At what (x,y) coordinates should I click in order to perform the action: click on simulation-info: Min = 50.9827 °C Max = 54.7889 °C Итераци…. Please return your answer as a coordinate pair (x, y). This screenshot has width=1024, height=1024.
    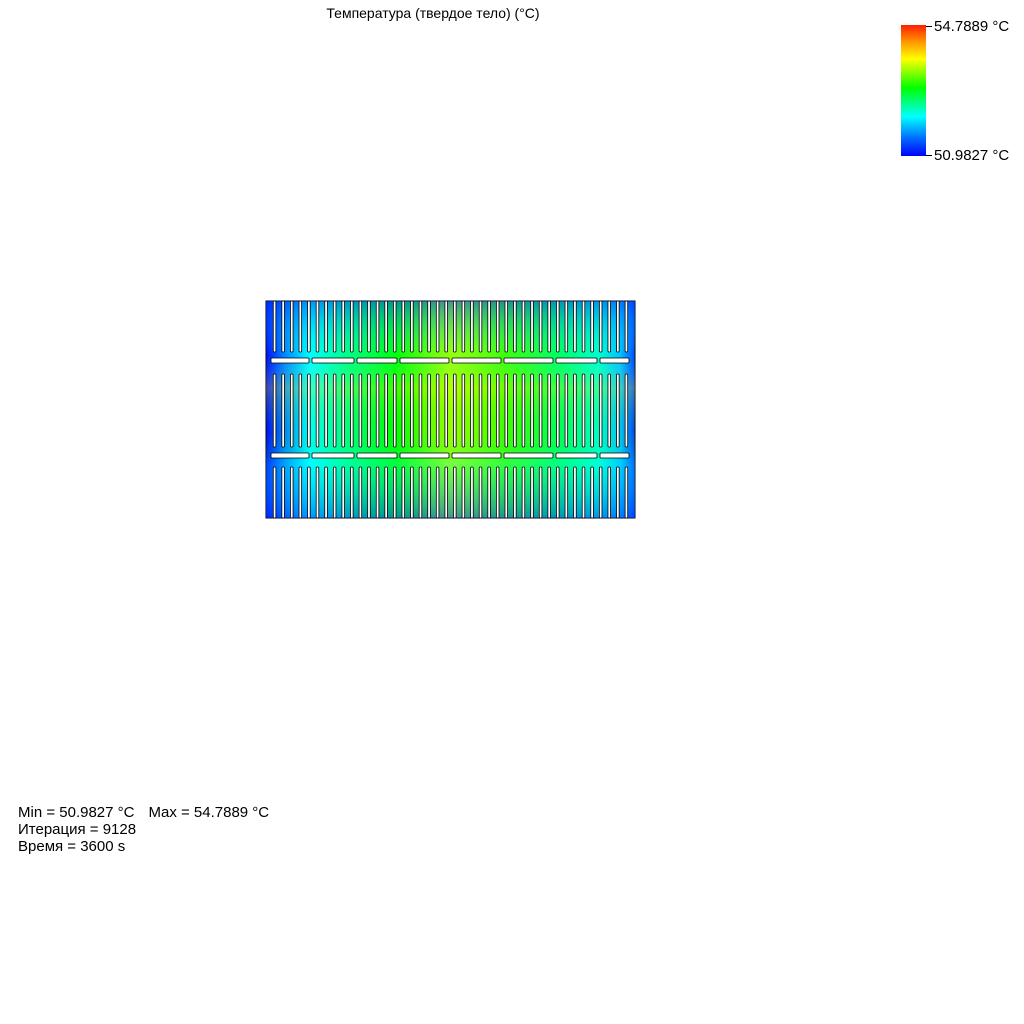
    Looking at the image, I should click on (143, 829).